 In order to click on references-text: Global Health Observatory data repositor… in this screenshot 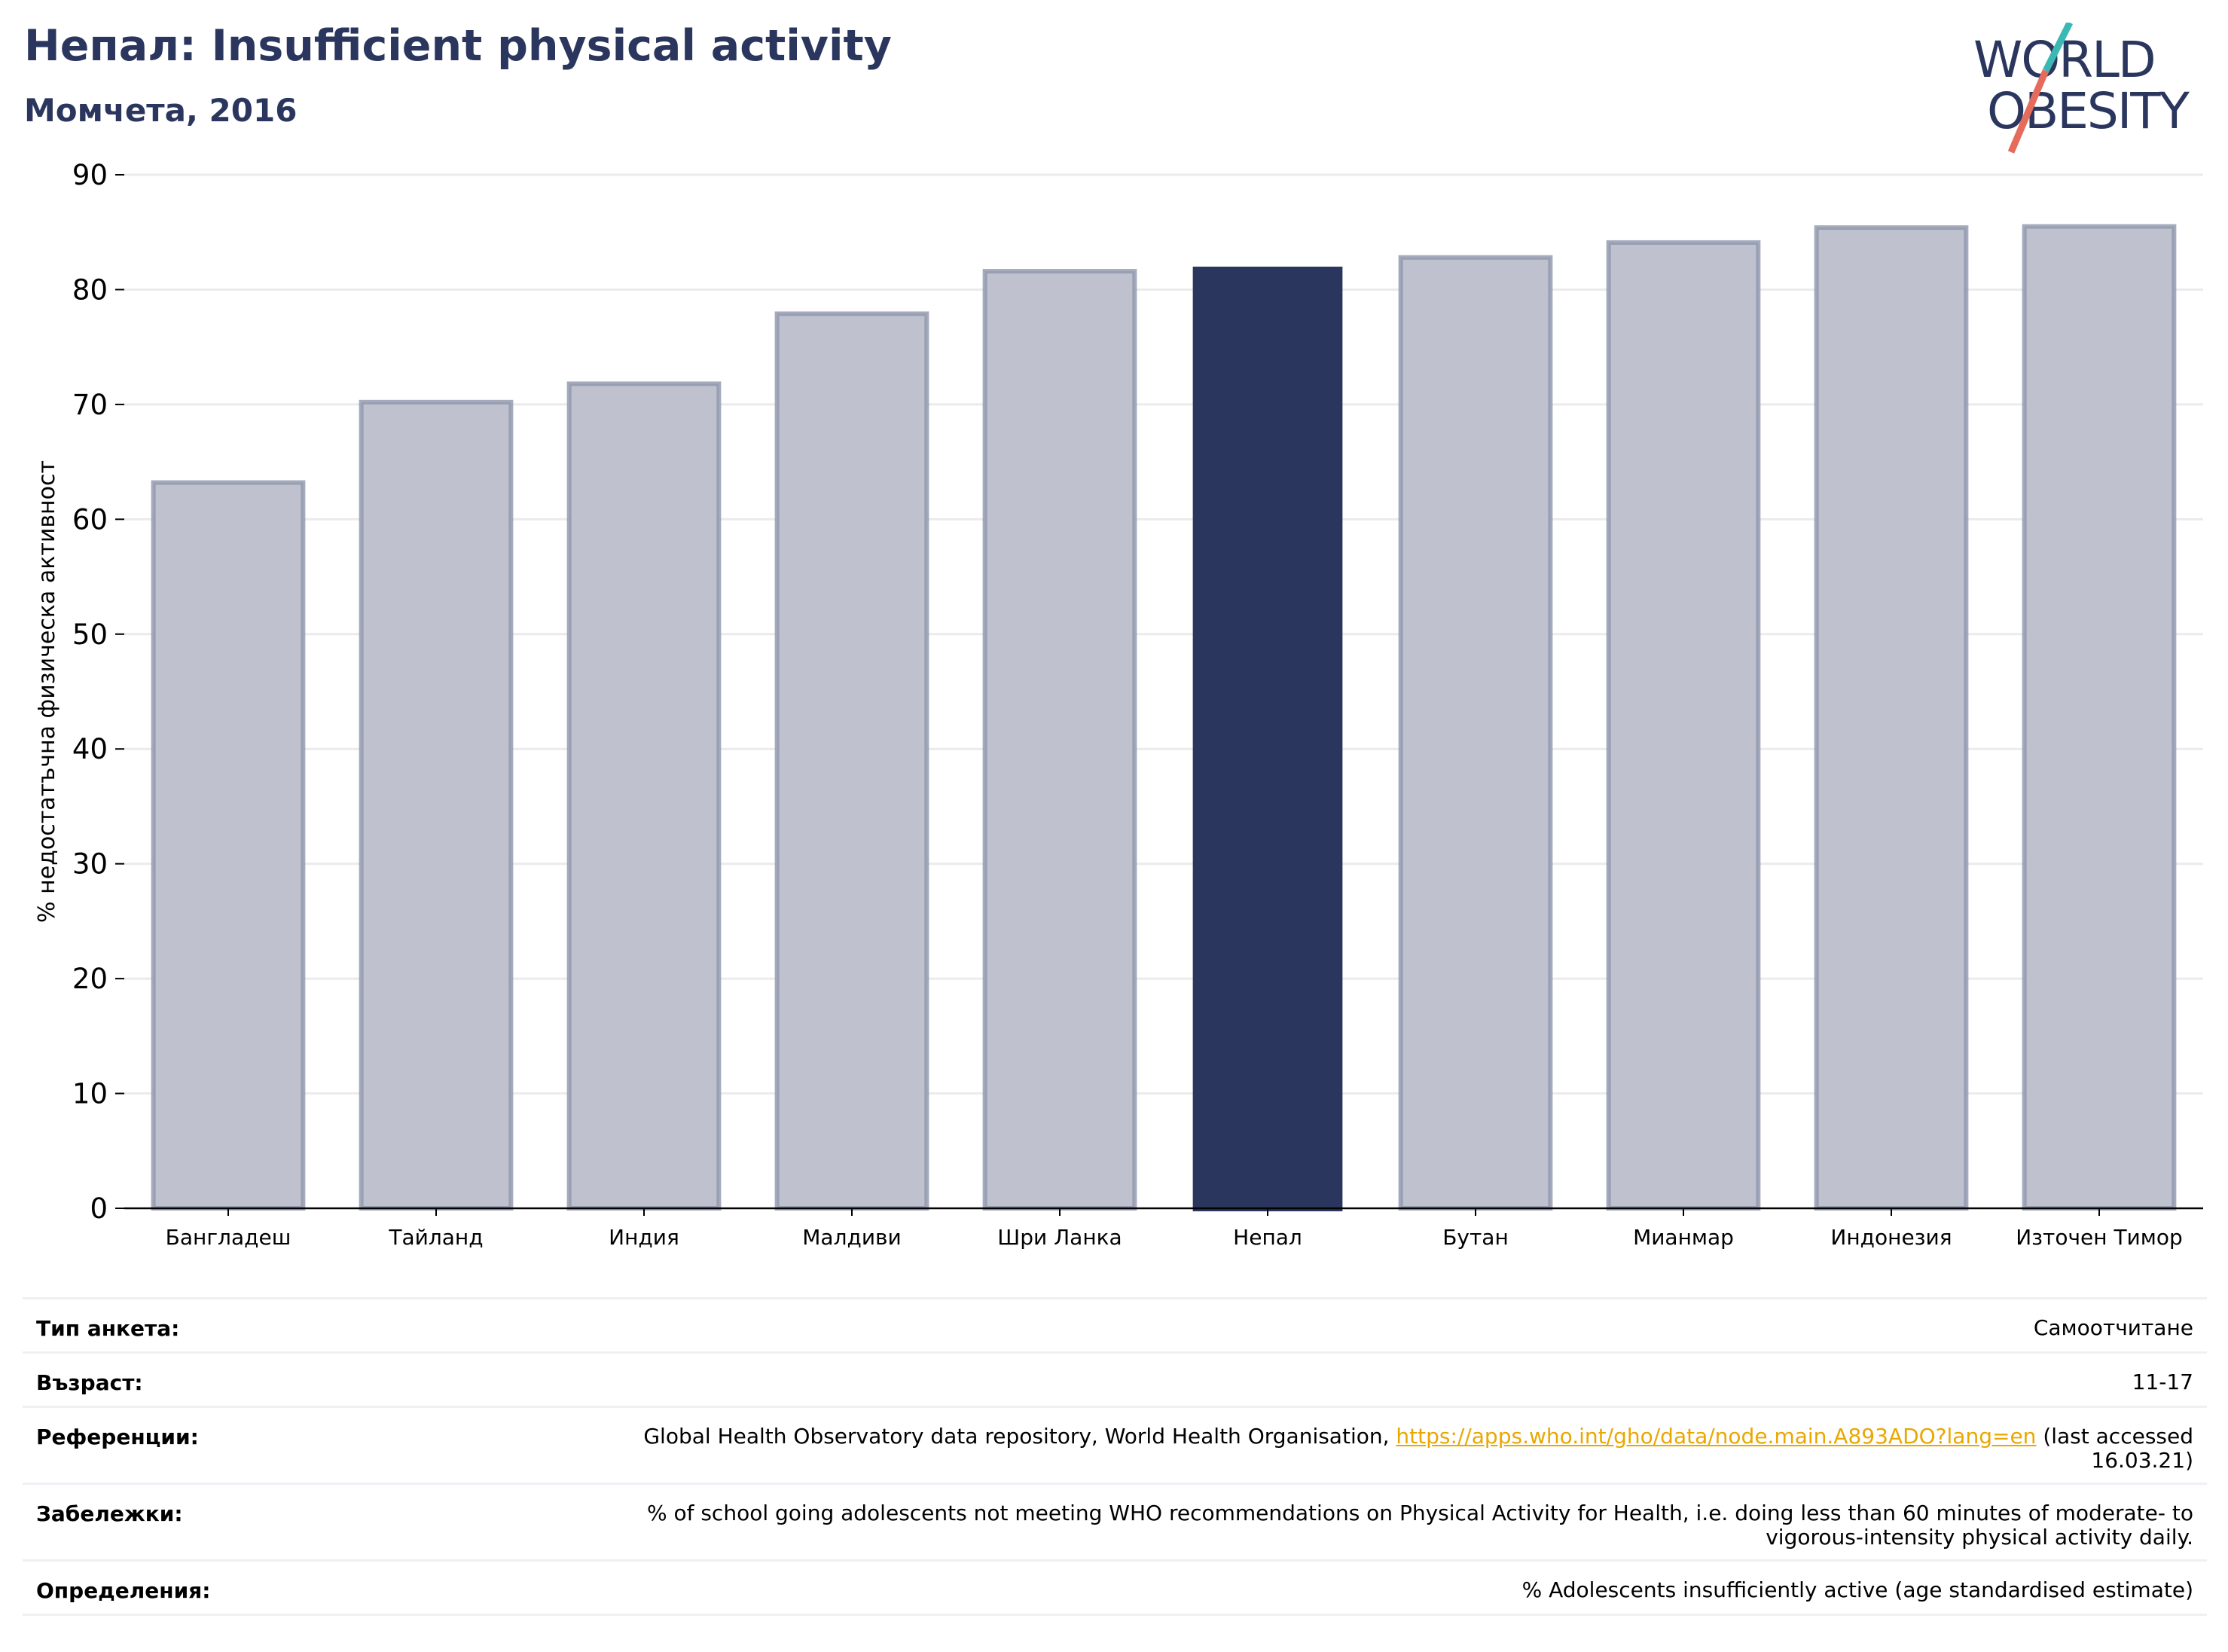, I will do `click(1019, 1436)`.